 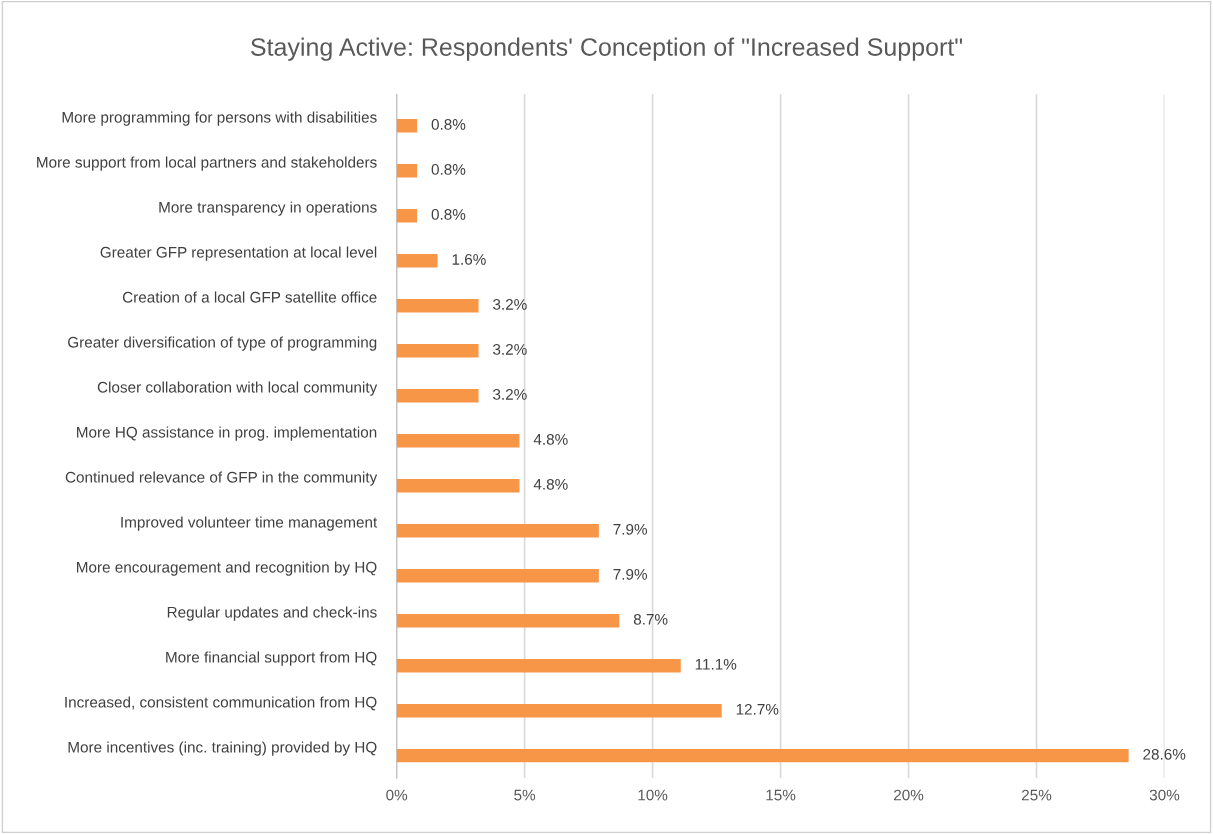 What do you see at coordinates (207, 163) in the screenshot?
I see `y-tick-label: More support from local partners and stakeholders` at bounding box center [207, 163].